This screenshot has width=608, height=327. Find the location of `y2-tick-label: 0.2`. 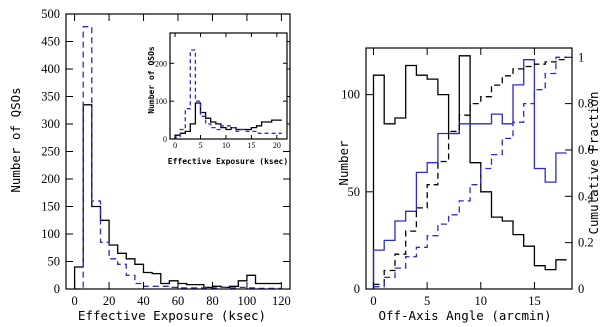

y2-tick-label: 0.2 is located at coordinates (586, 243).